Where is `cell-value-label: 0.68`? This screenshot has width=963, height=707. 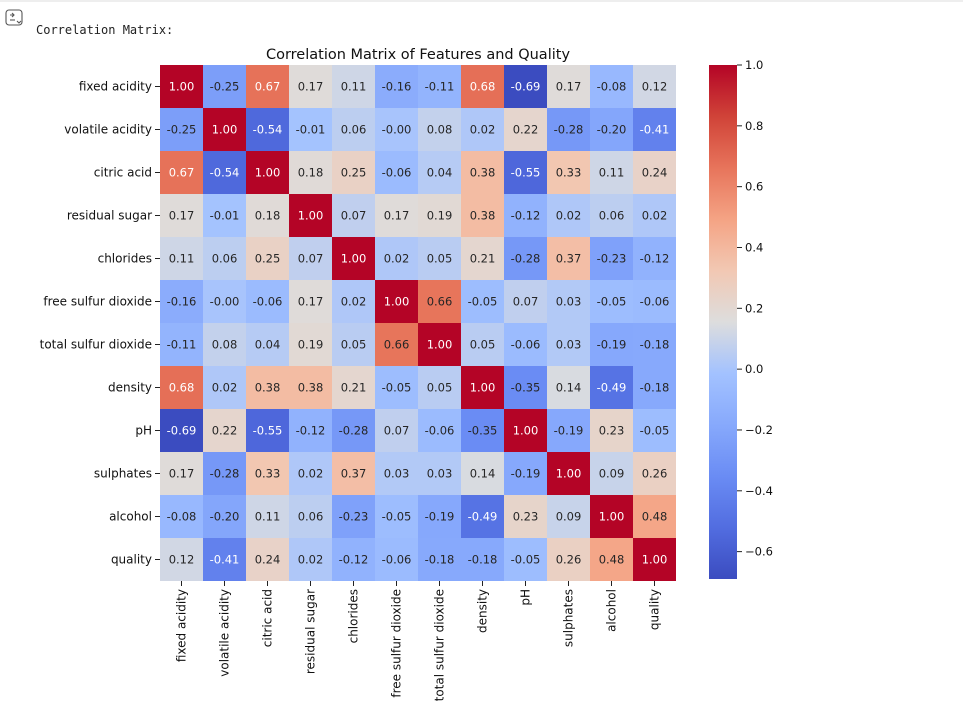
cell-value-label: 0.68 is located at coordinates (483, 87).